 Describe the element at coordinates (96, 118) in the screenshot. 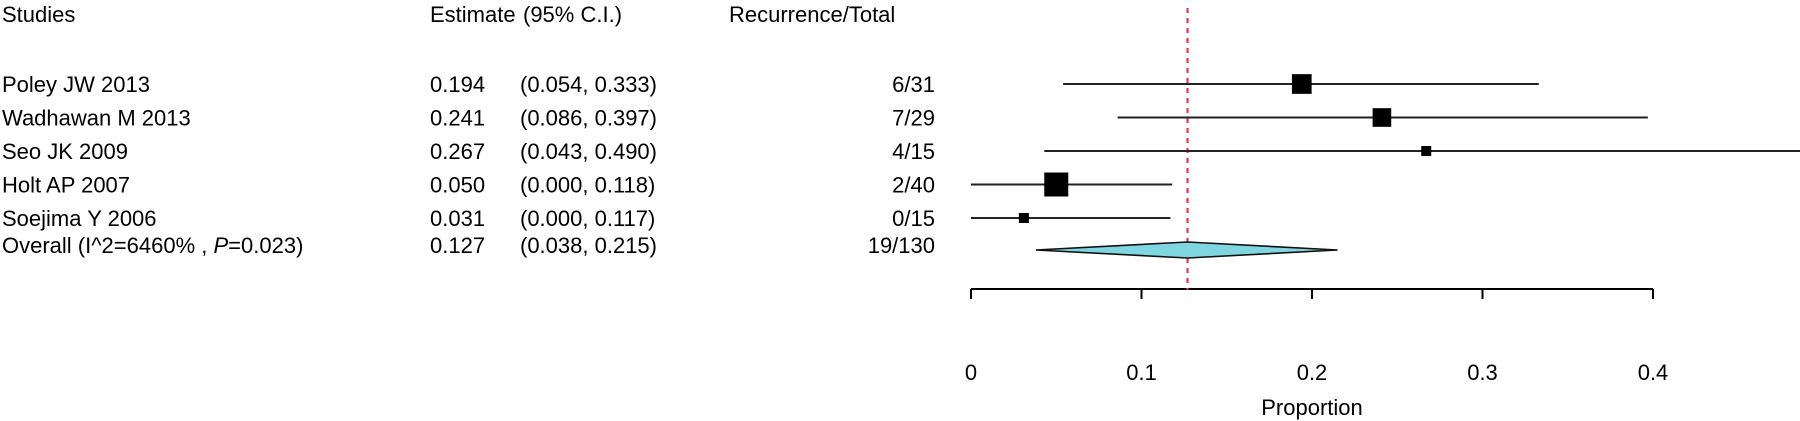

I see `study-name: Wadhawan M 2013` at that location.